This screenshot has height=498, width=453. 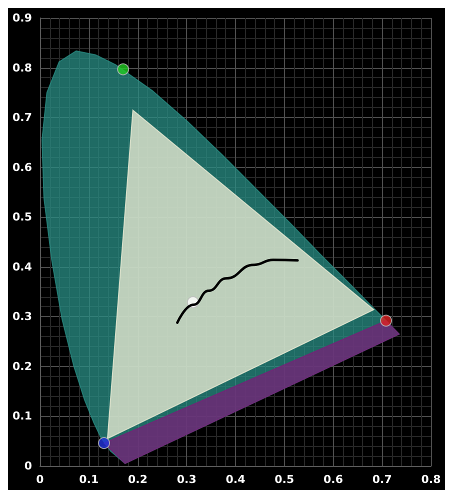 I want to click on y-tick-label: 0.2, so click(x=22, y=366).